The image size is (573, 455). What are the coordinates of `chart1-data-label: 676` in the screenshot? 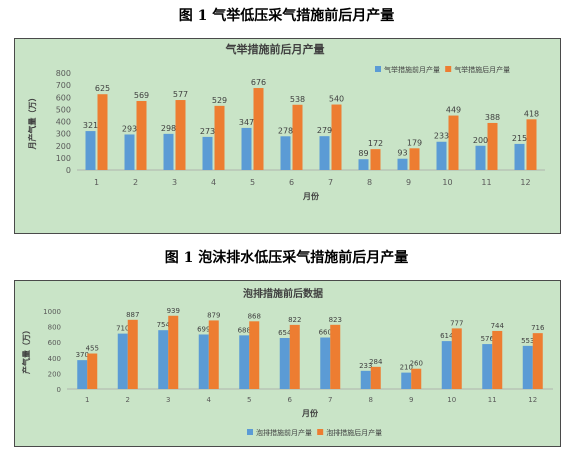 It's located at (258, 82).